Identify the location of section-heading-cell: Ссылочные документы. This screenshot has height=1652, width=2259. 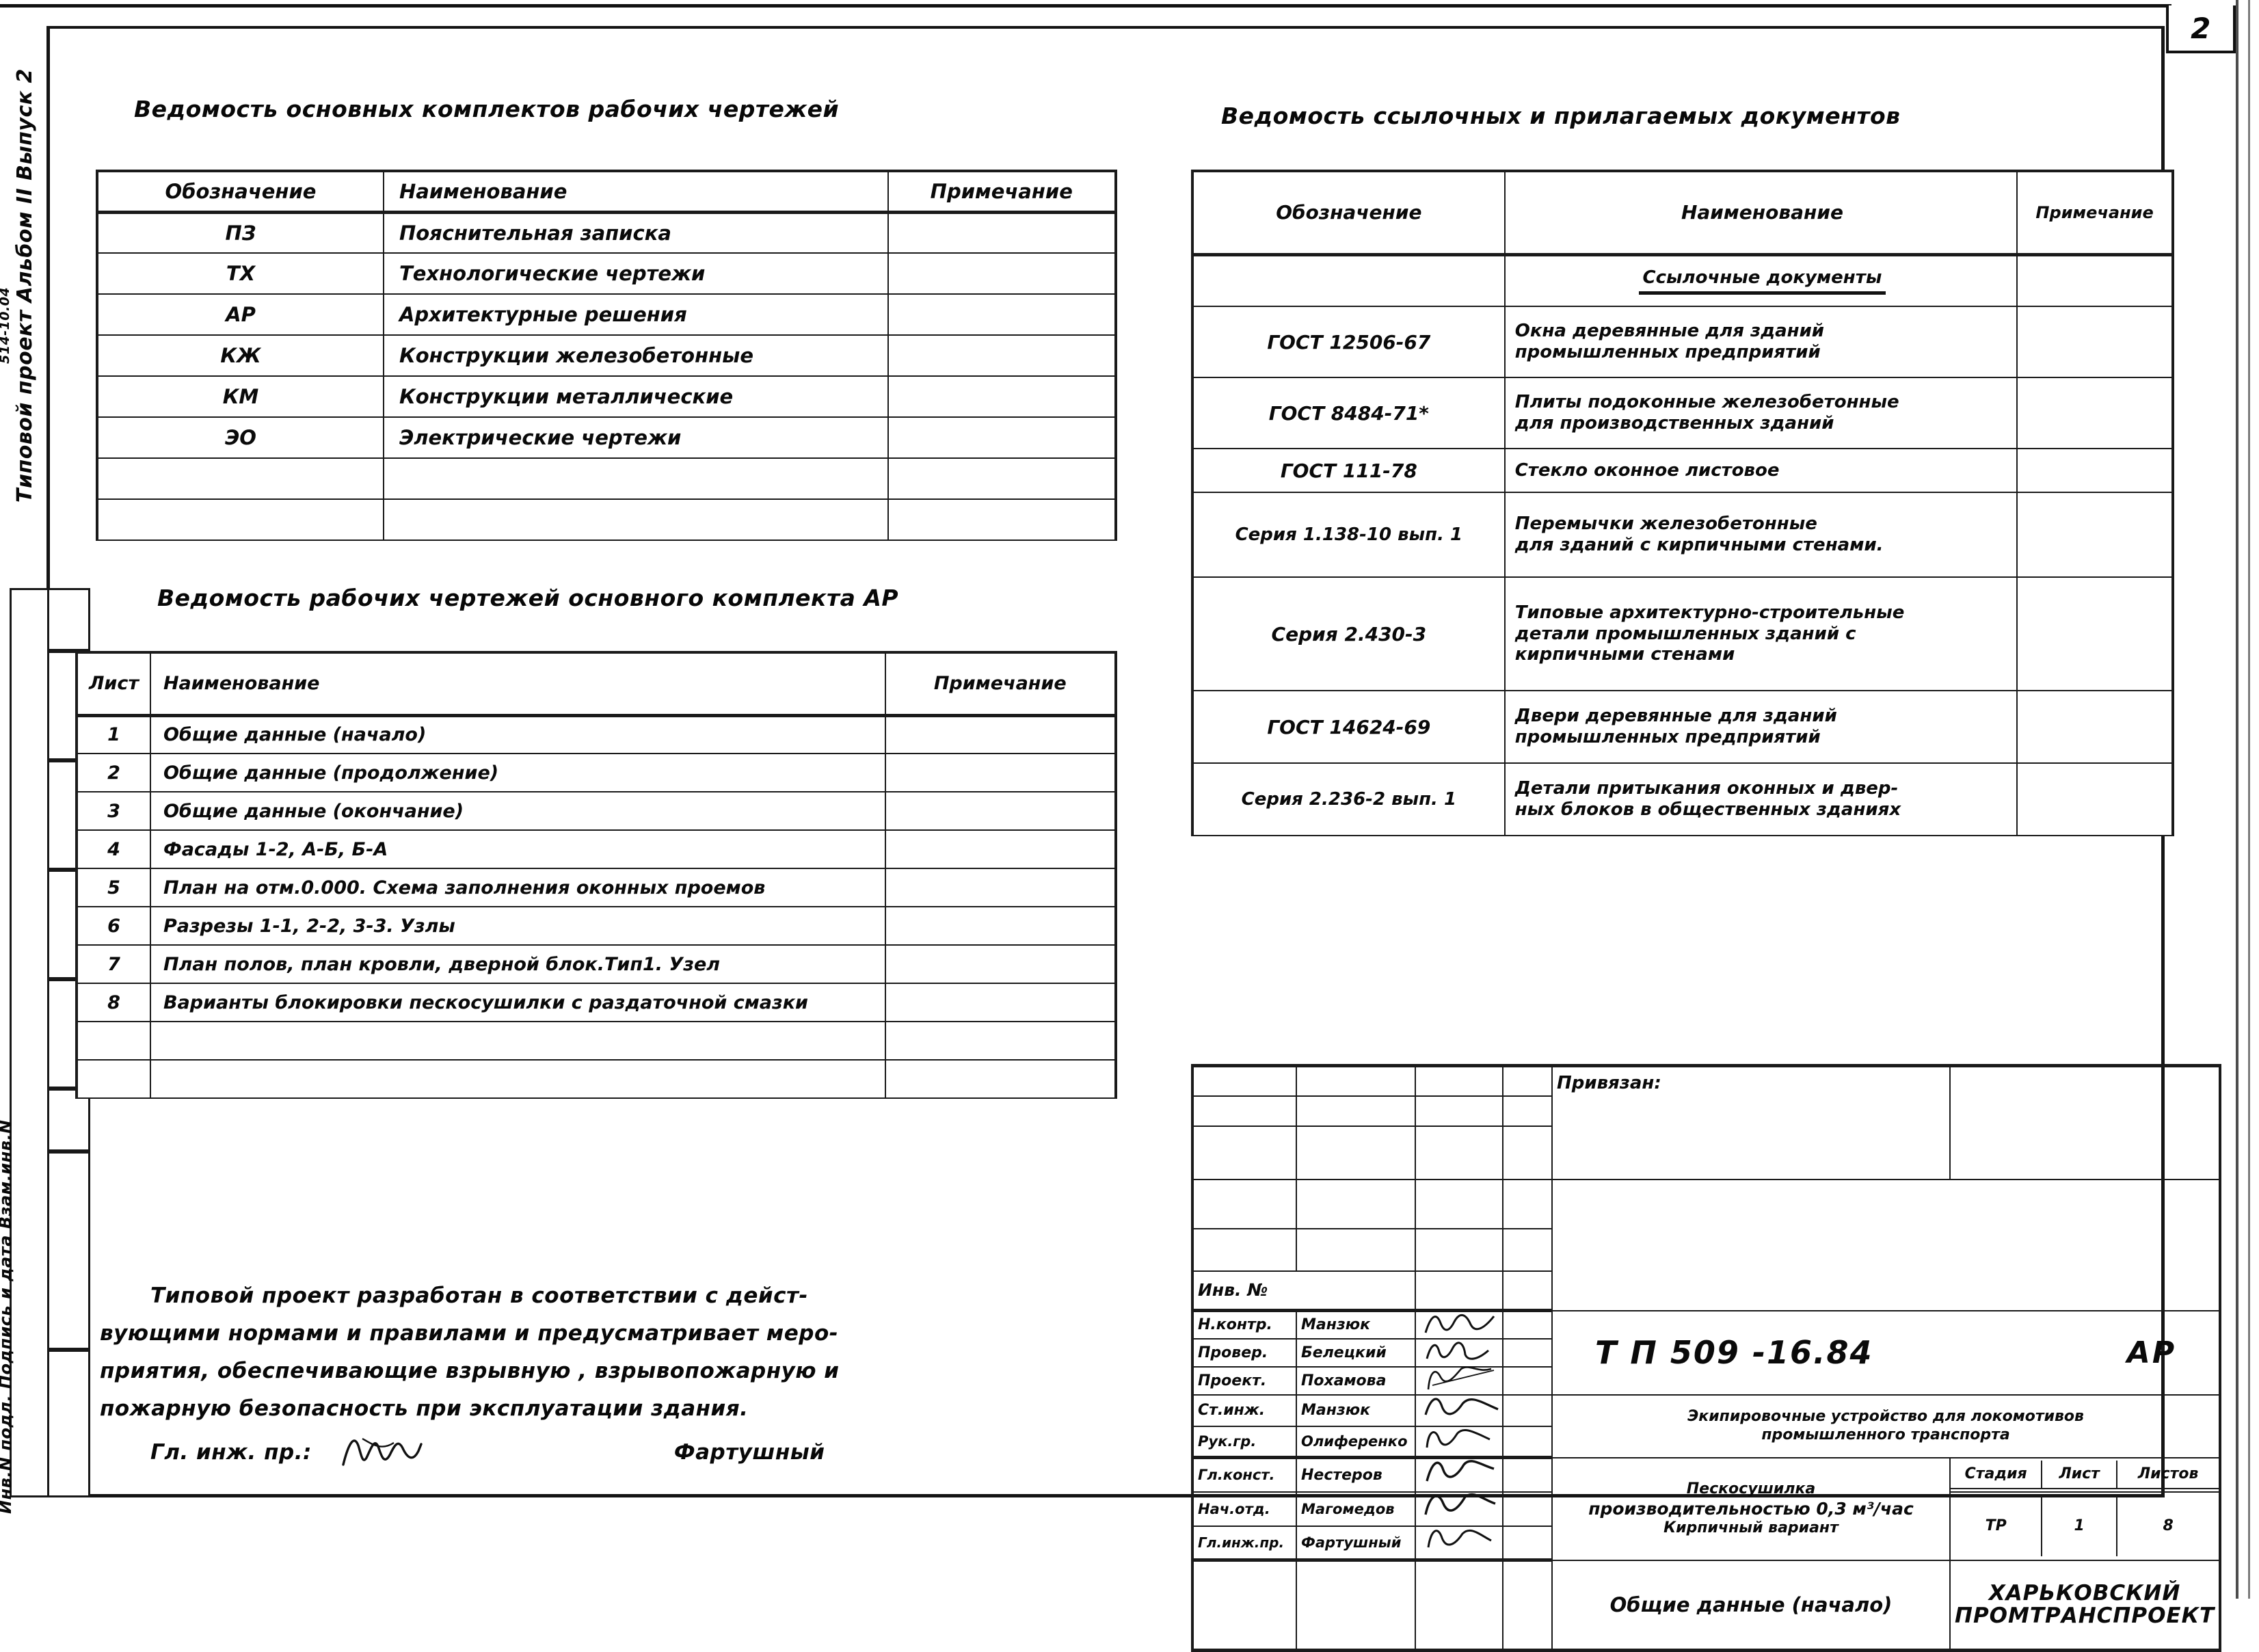
(1761, 280).